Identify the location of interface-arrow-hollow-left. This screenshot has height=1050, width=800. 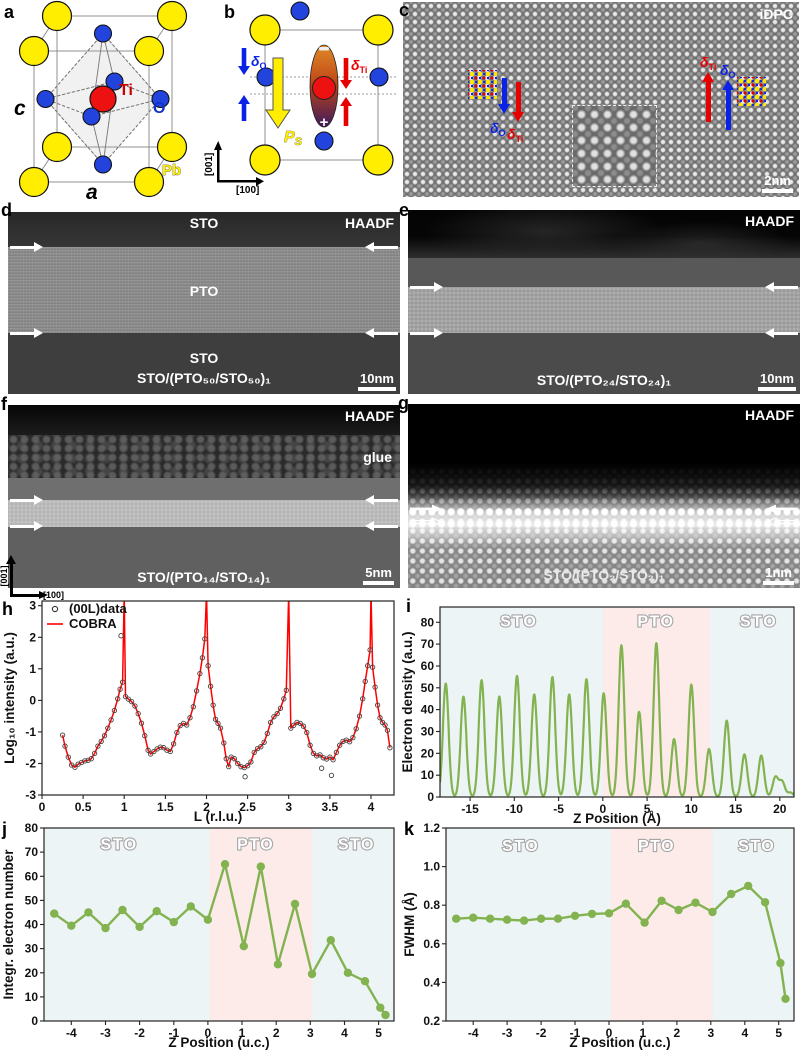
(426, 522).